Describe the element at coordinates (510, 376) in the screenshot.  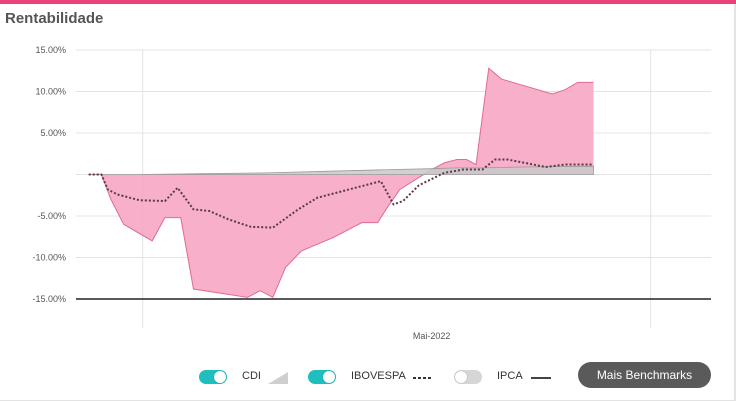
I see `legend-label-ipca: IPCA` at that location.